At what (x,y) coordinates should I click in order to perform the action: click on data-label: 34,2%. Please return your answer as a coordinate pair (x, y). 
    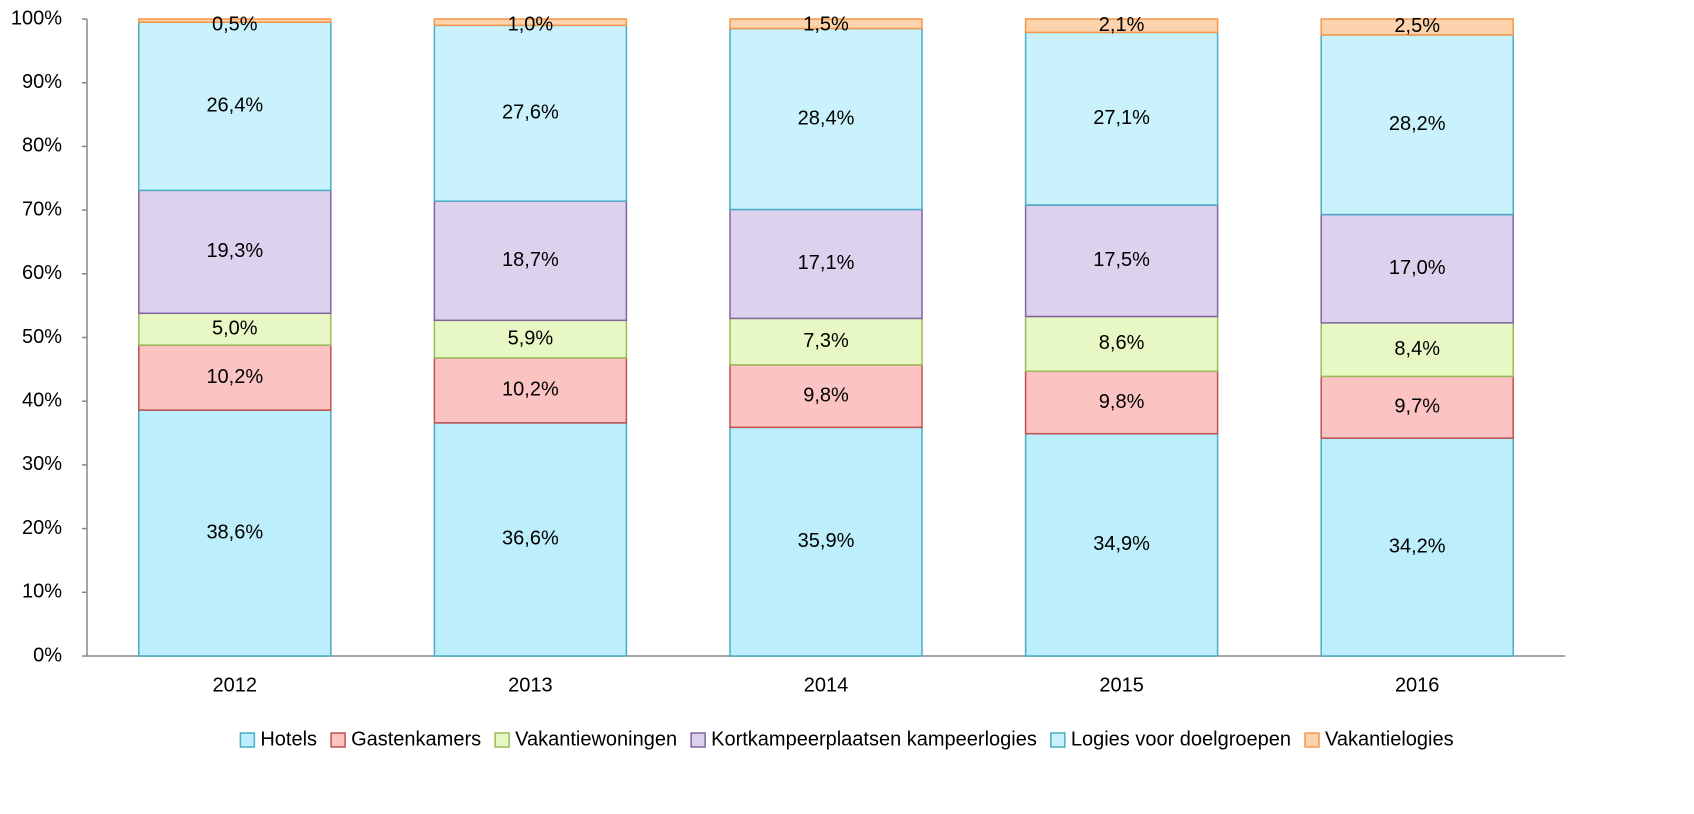
    Looking at the image, I should click on (1417, 546).